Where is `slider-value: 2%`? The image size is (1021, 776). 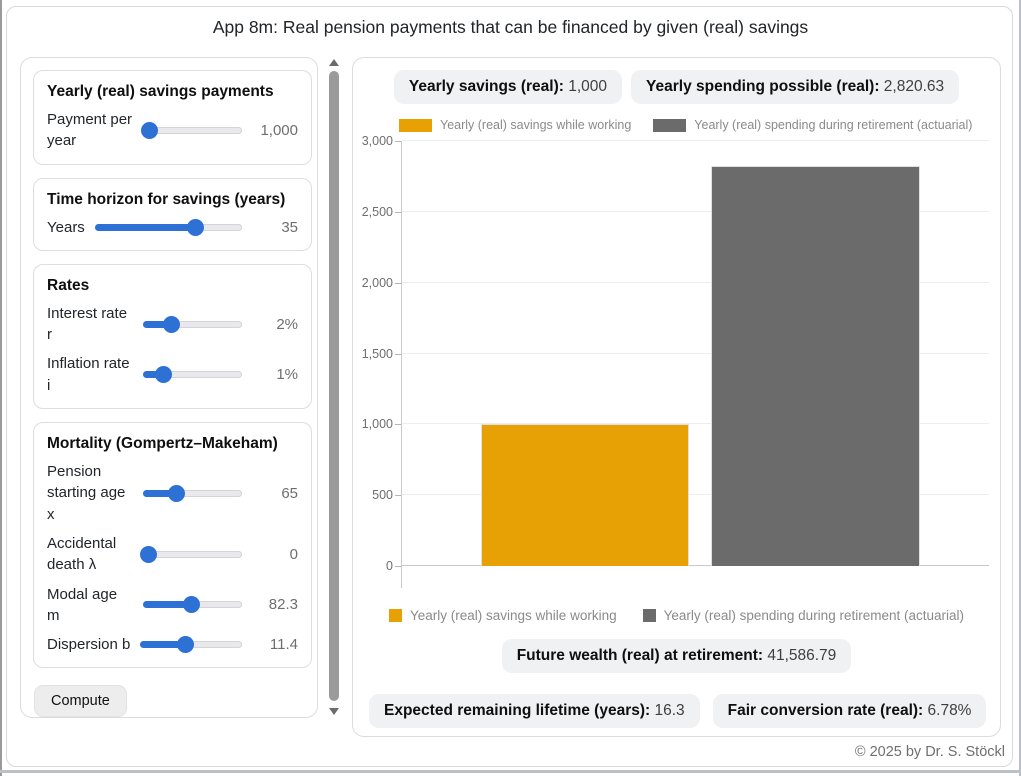
slider-value: 2% is located at coordinates (287, 324).